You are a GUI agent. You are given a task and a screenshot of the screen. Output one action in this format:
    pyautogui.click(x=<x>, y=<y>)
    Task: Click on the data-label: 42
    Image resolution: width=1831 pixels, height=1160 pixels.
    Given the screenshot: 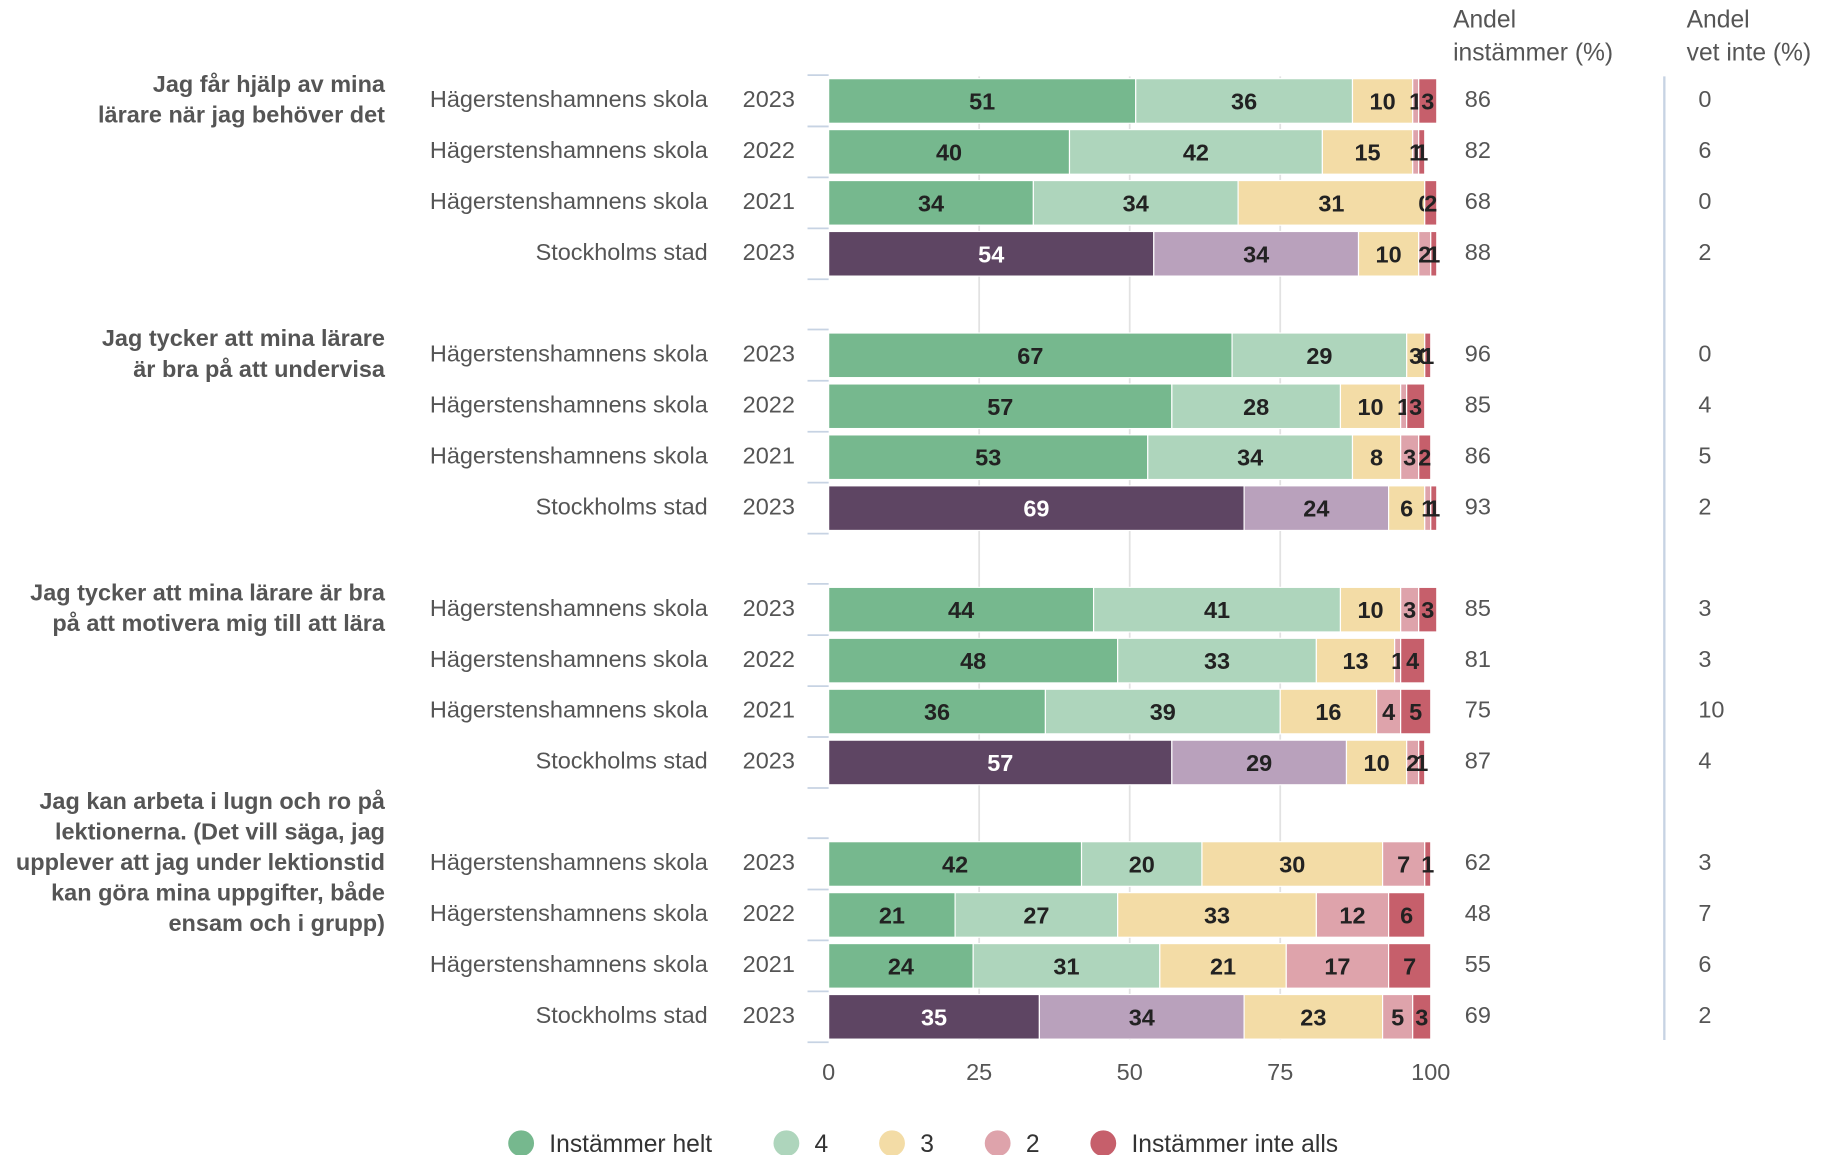 What is the action you would take?
    pyautogui.click(x=1196, y=152)
    